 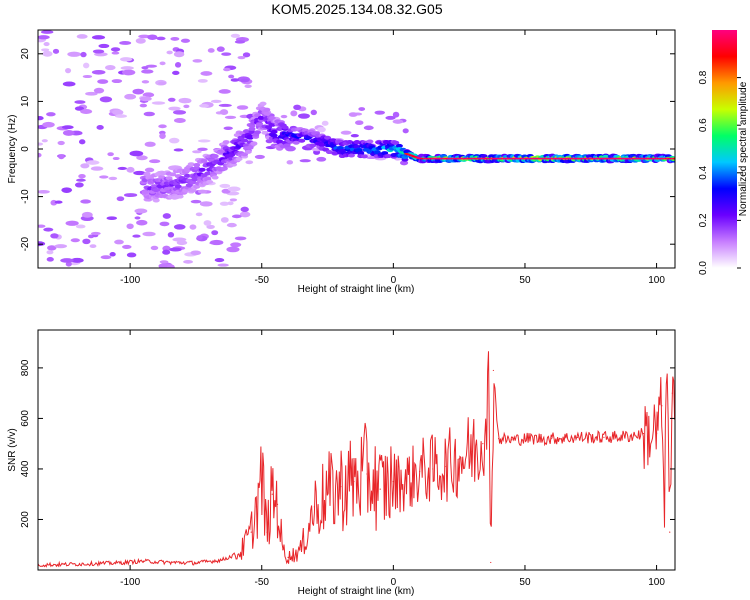 I want to click on spectrogram-ytick-label: -10, so click(x=25, y=196).